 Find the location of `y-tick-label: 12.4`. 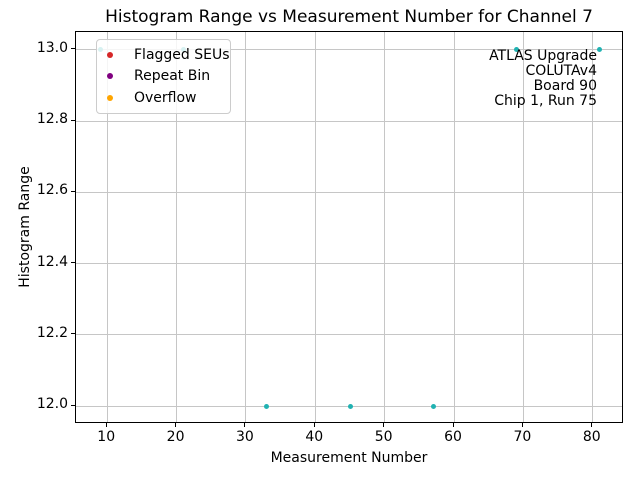

y-tick-label: 12.4 is located at coordinates (52, 261).